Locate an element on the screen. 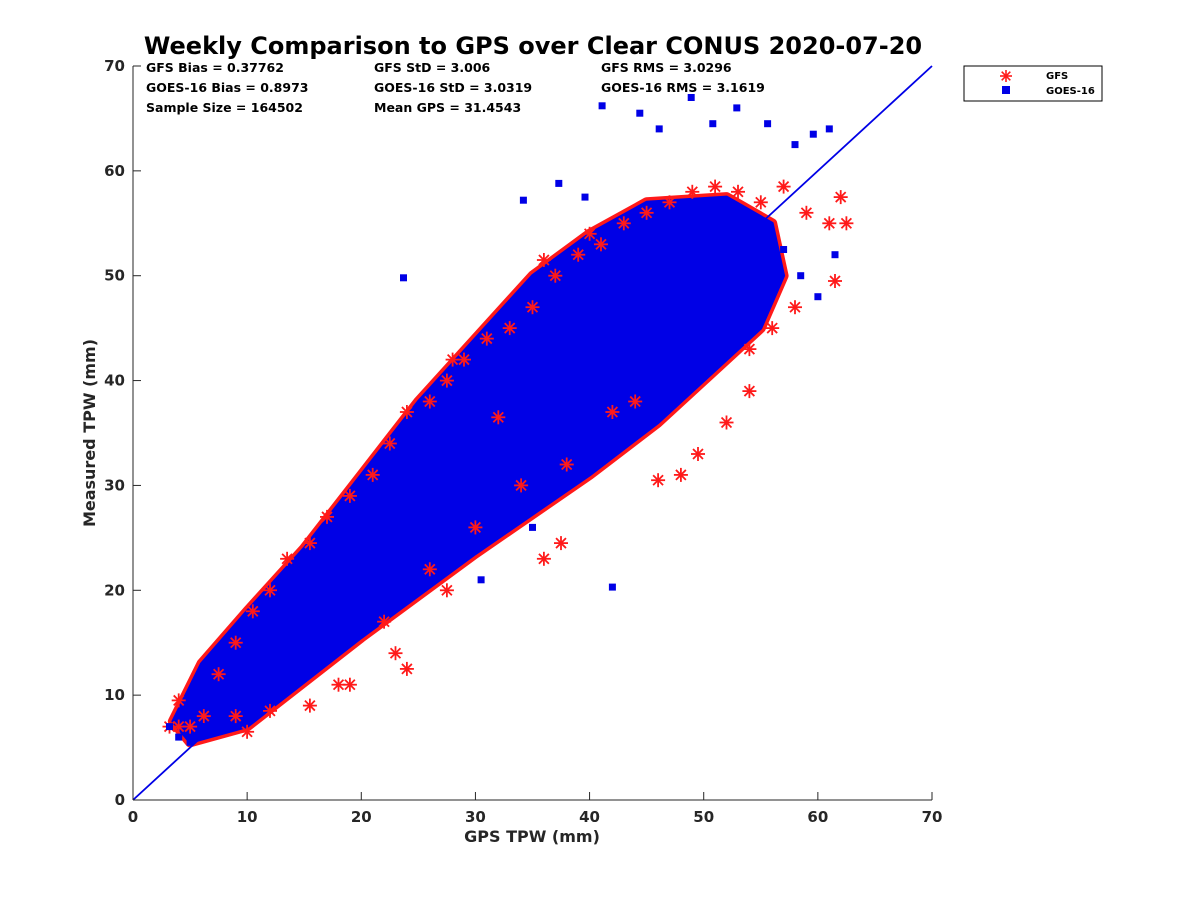 The width and height of the screenshot is (1200, 900). x-tick-label: 40 is located at coordinates (589, 817).